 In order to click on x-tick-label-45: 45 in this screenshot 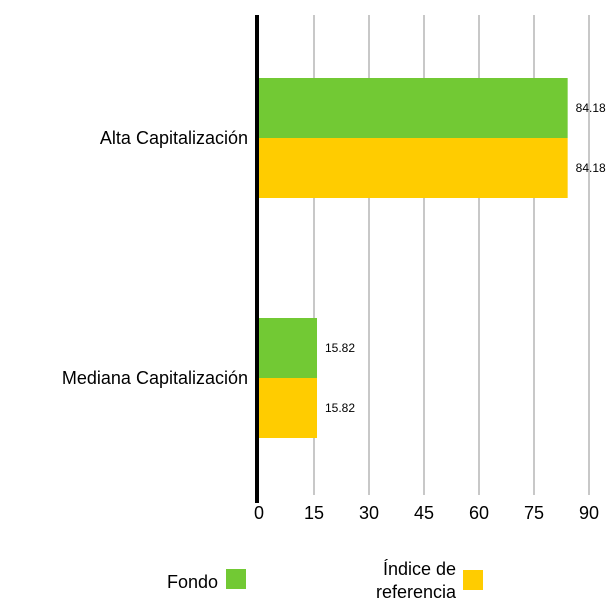, I will do `click(424, 513)`.